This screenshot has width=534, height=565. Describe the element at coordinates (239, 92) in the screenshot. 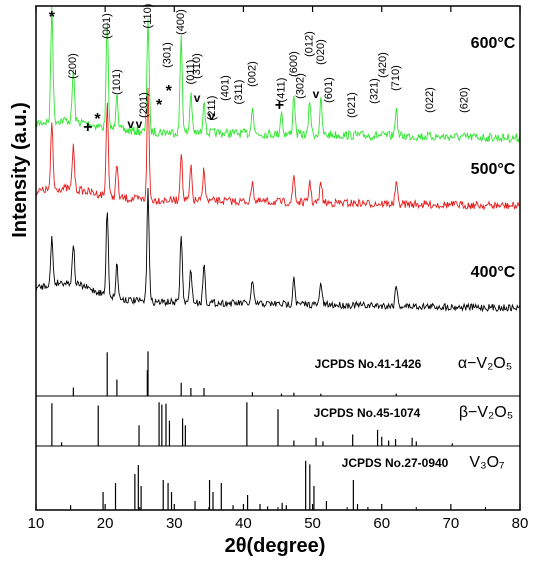

I see `peak-label: (311)` at that location.